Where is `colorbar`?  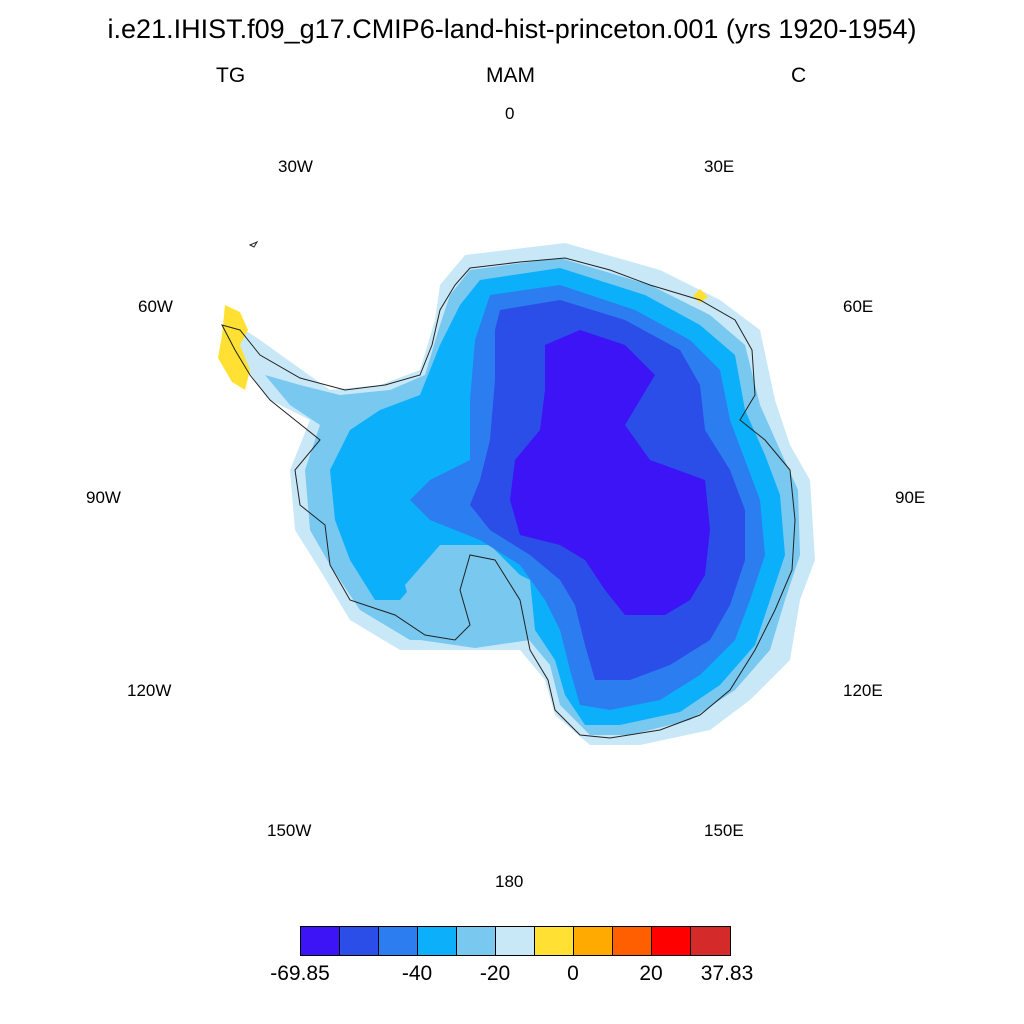 colorbar is located at coordinates (515, 941).